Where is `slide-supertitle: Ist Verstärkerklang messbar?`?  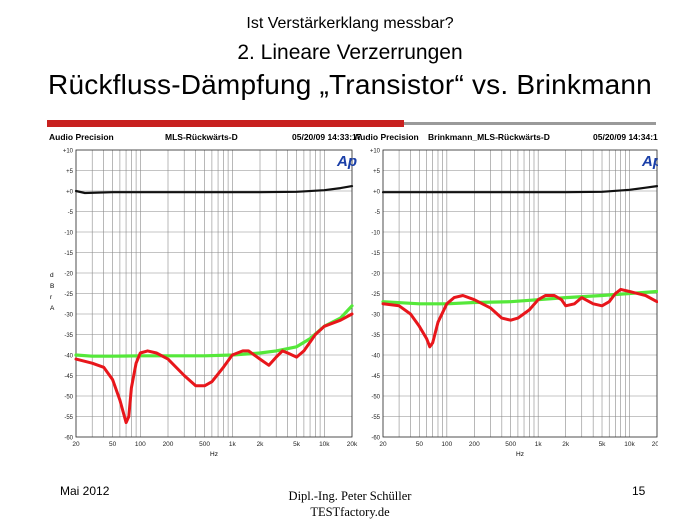
slide-supertitle: Ist Verstärkerklang messbar? is located at coordinates (350, 23).